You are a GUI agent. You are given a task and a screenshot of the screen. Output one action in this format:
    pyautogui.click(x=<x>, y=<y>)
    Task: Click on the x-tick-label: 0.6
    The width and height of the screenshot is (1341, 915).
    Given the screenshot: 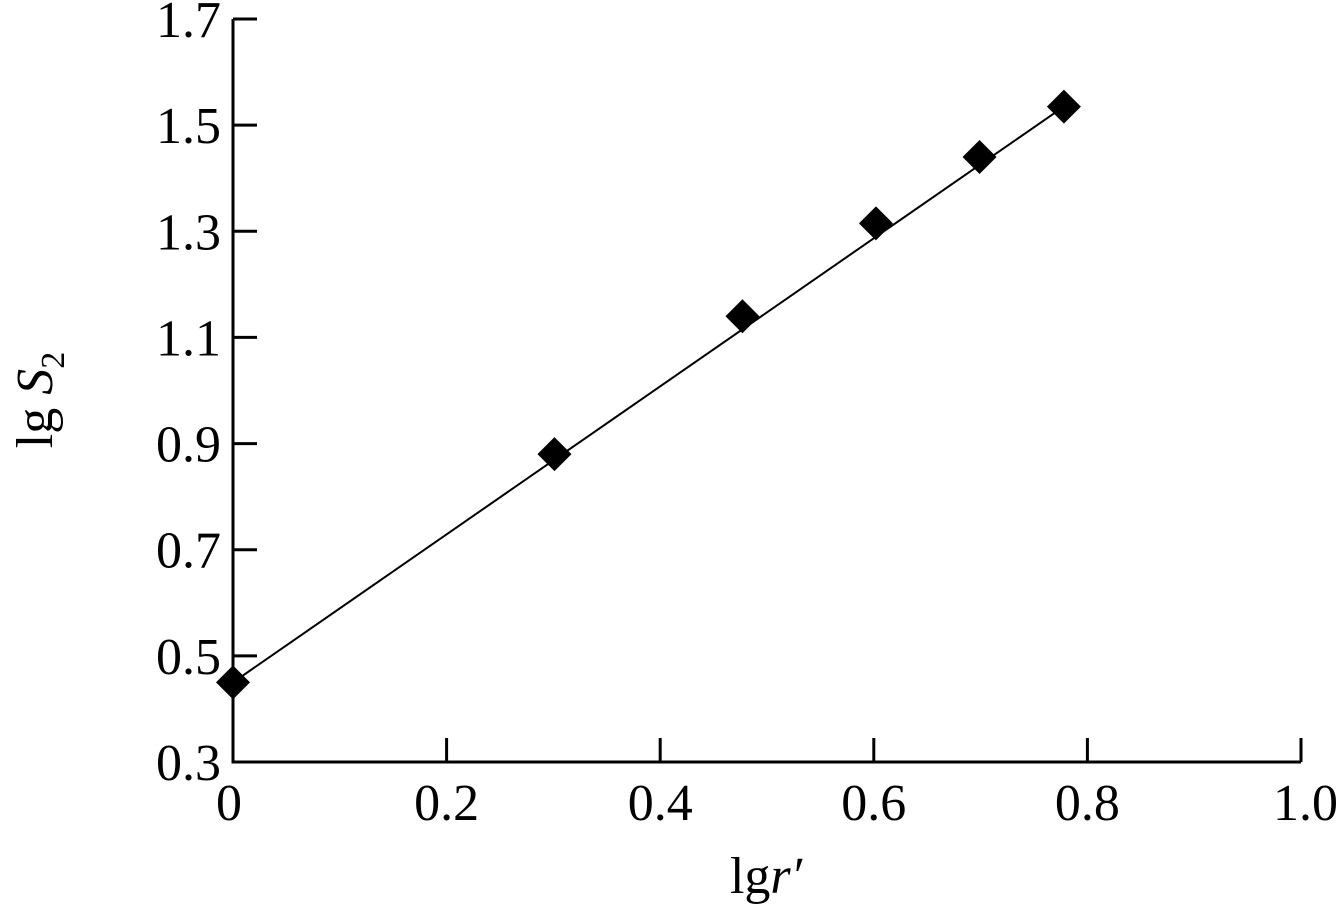 What is the action you would take?
    pyautogui.click(x=873, y=803)
    